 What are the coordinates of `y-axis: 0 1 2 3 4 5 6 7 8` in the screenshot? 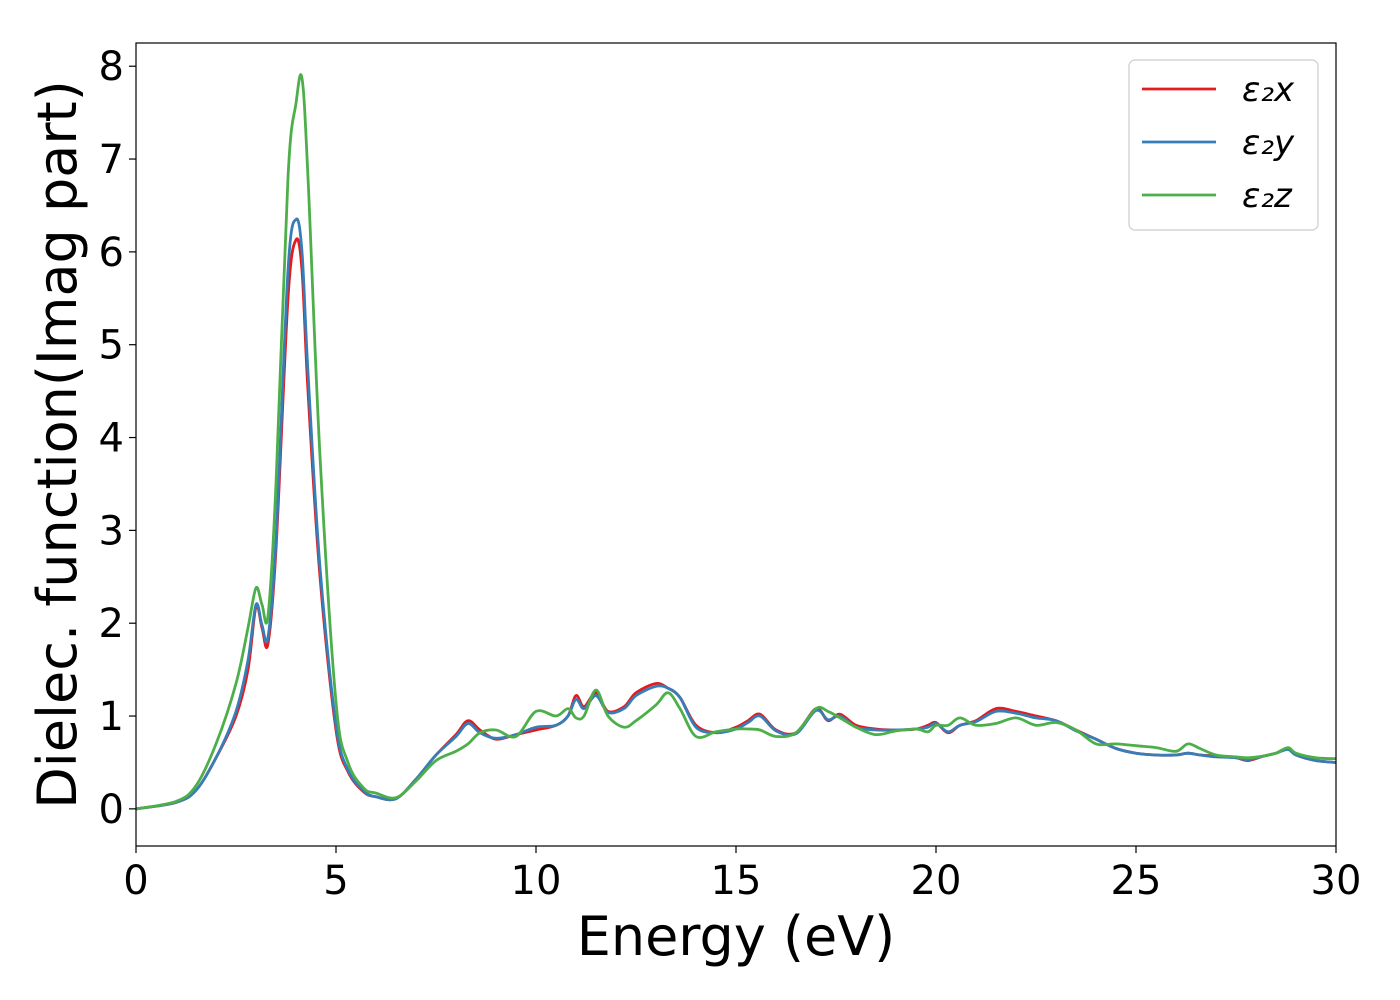 It's located at (117, 438).